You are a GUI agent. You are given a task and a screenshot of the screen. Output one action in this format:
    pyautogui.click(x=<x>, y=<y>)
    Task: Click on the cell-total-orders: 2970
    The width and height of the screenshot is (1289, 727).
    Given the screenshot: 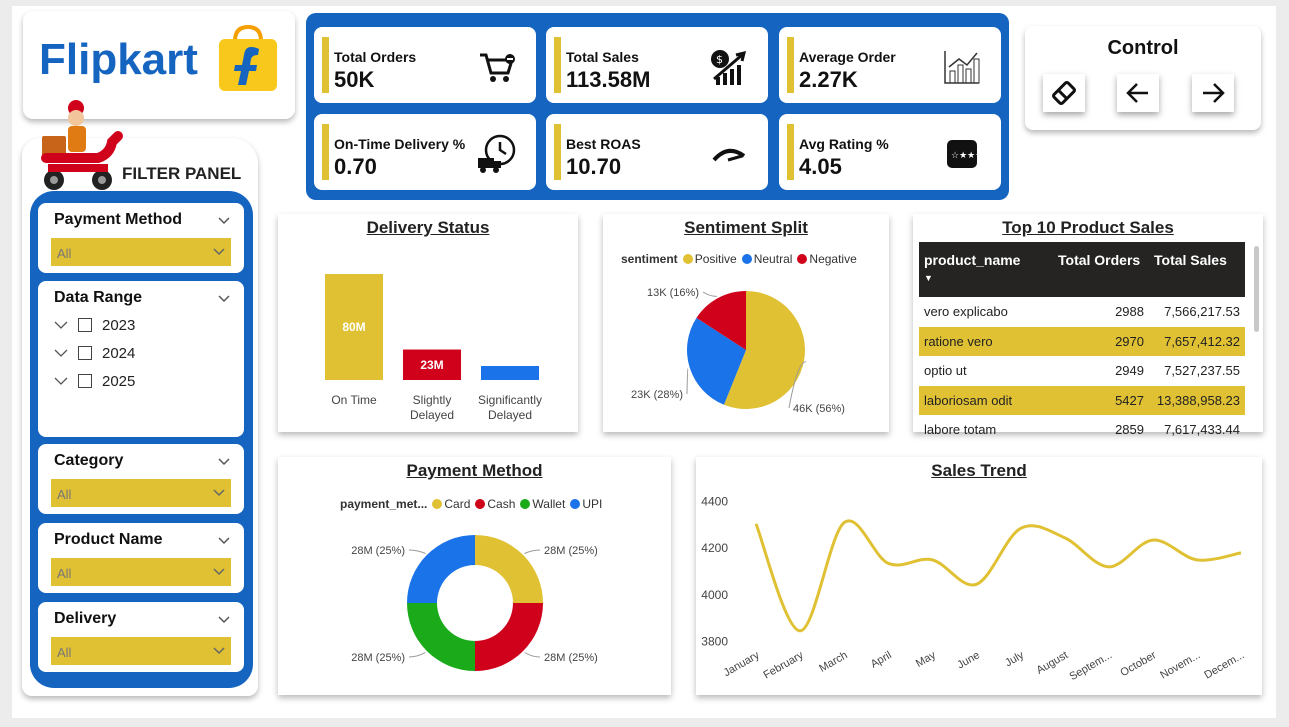 What is the action you would take?
    pyautogui.click(x=1101, y=341)
    